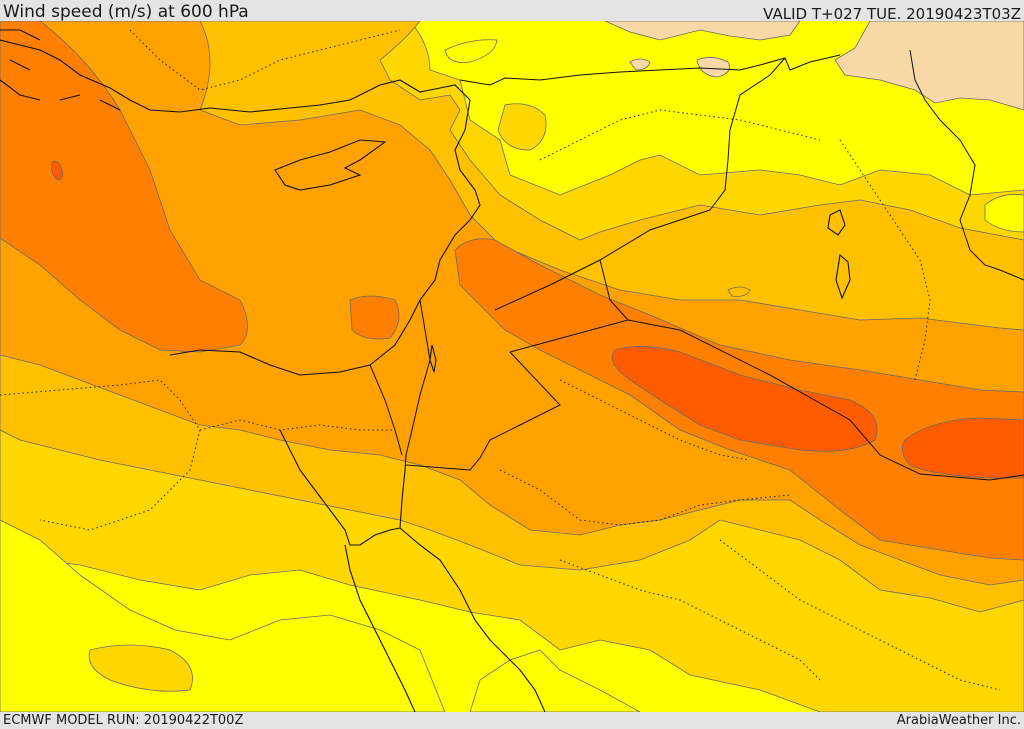 The width and height of the screenshot is (1024, 729). What do you see at coordinates (403, 491) in the screenshot?
I see `coastline-gulf-aqaba` at bounding box center [403, 491].